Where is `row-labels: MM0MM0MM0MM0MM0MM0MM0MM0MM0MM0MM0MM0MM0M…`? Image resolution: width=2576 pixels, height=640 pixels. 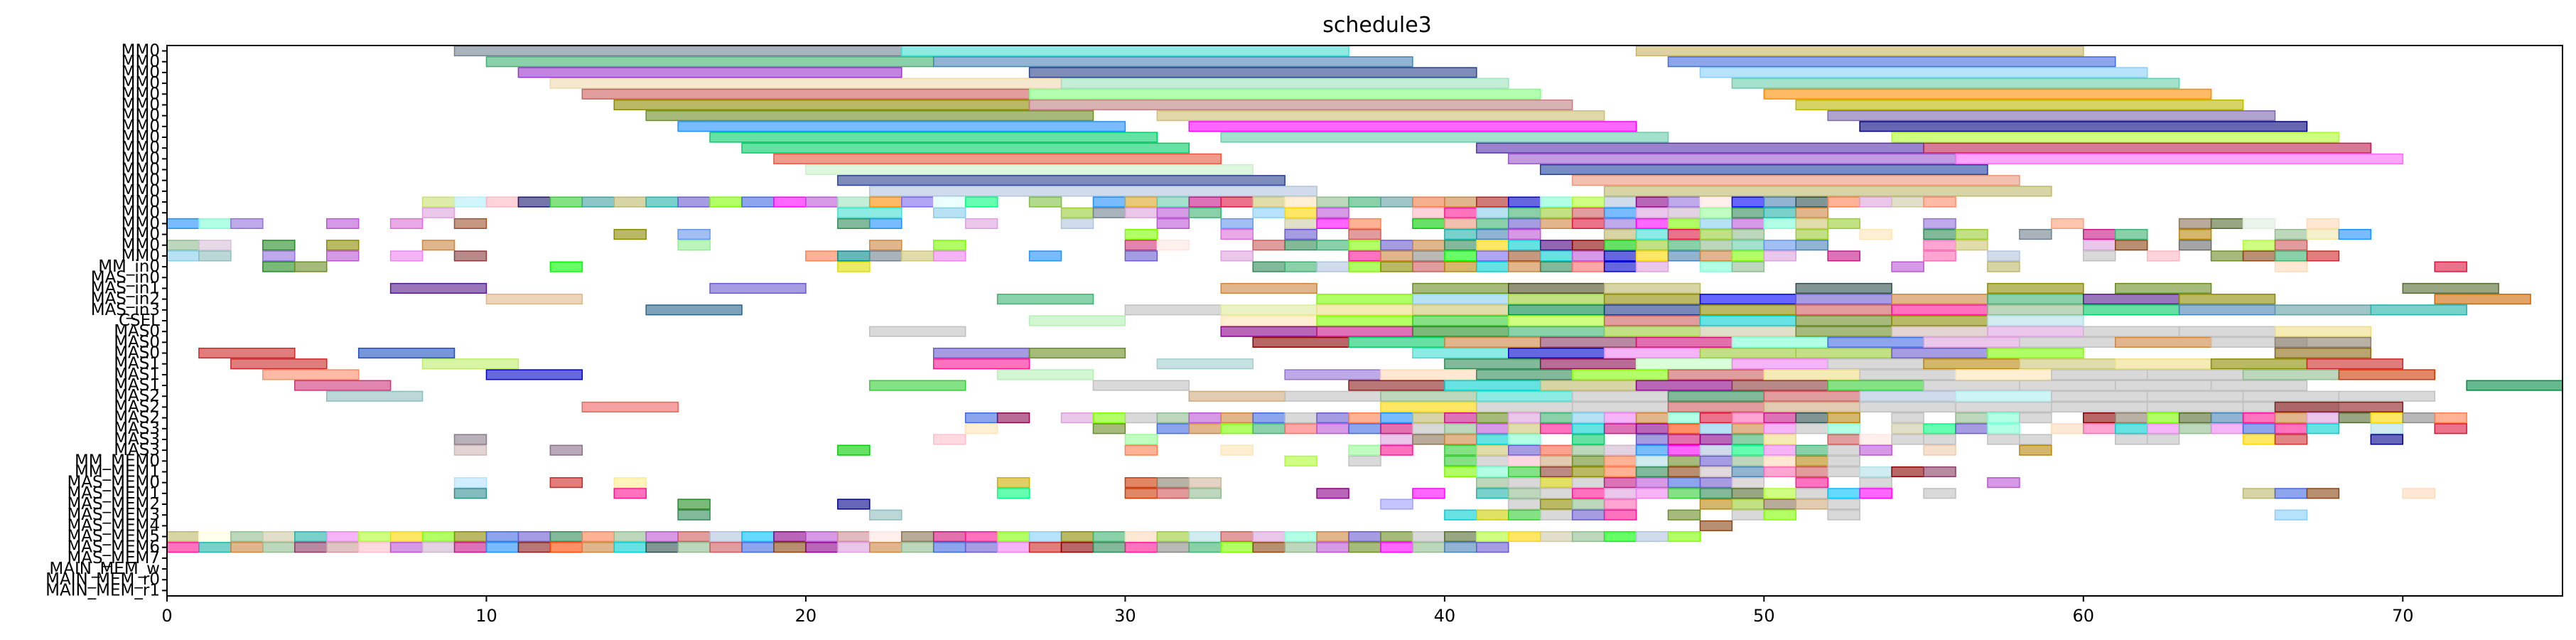
row-labels: MM0MM0MM0MM0MM0MM0MM0MM0MM0MM0MM0MM0MM0M… is located at coordinates (106, 320).